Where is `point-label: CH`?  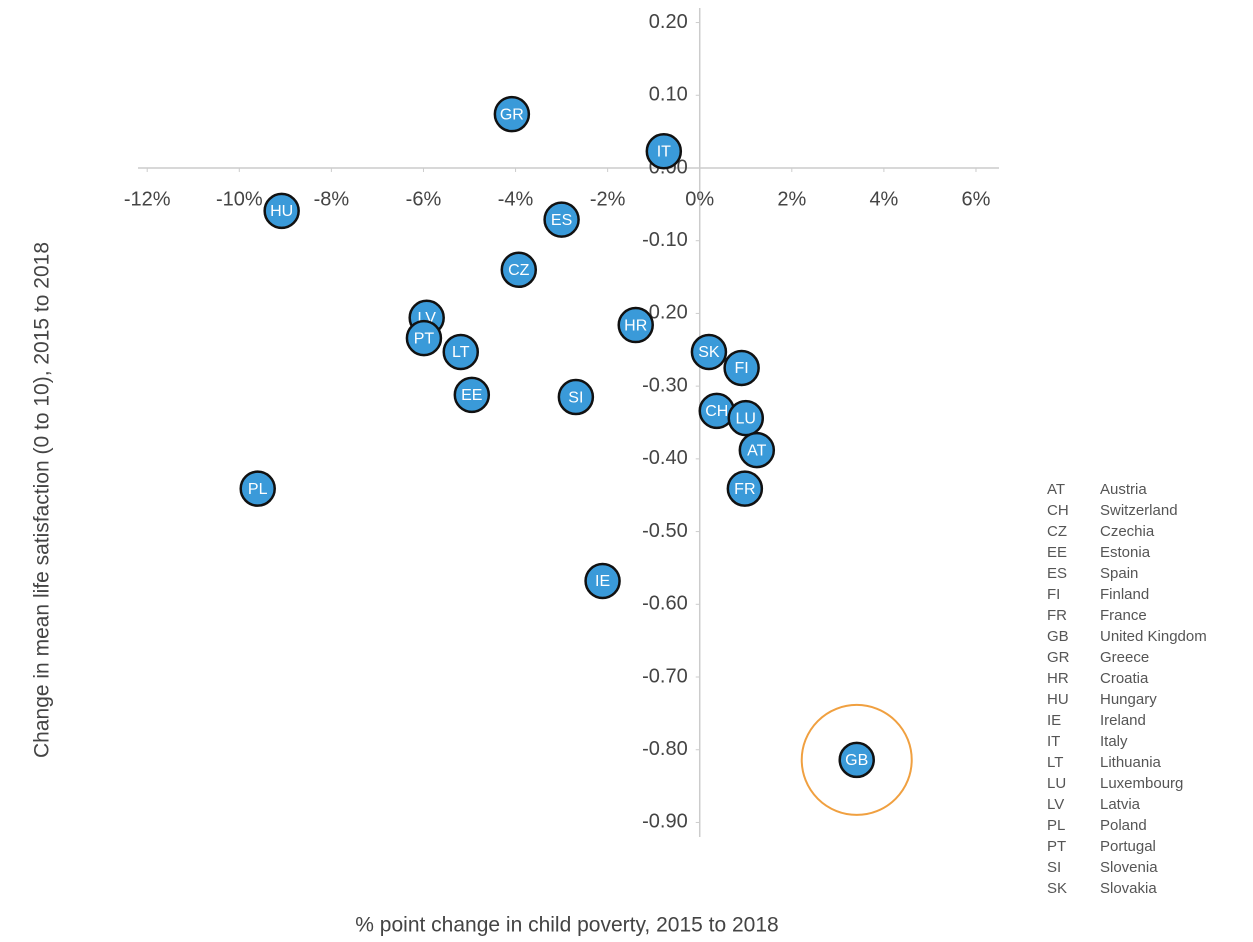 point-label: CH is located at coordinates (716, 411).